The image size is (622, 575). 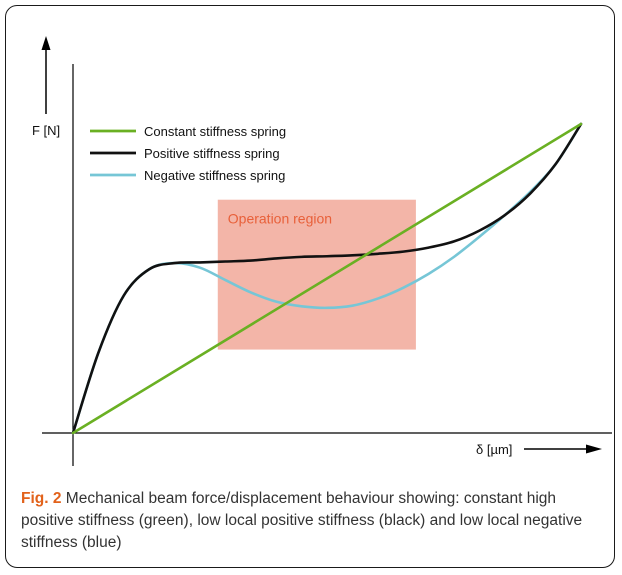 I want to click on legend-positive-stiffness-spring-label: Positive stiffness spring, so click(x=212, y=153).